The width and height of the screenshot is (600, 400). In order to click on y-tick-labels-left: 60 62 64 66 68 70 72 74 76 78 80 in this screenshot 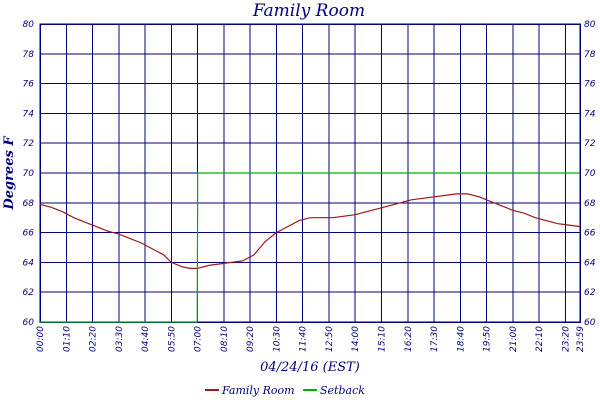, I will do `click(29, 174)`.